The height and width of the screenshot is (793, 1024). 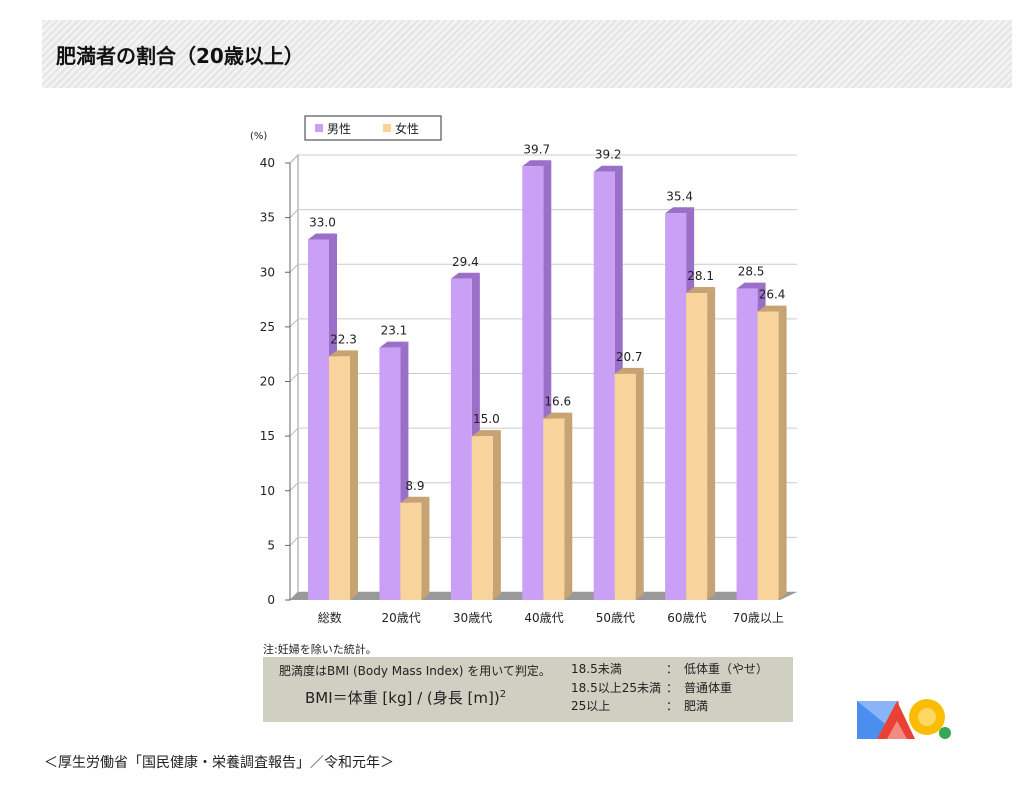 I want to click on y-tick-label: 35, so click(x=267, y=218).